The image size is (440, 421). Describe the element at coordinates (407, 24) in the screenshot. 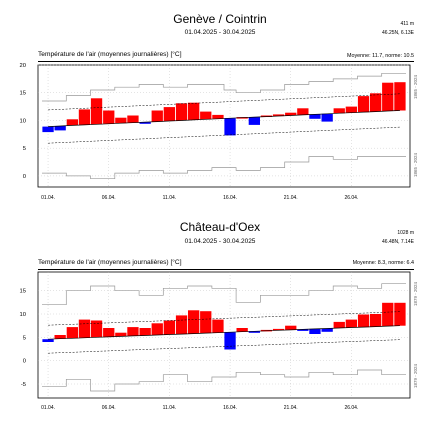

I see `station-altitude: 411 m` at that location.